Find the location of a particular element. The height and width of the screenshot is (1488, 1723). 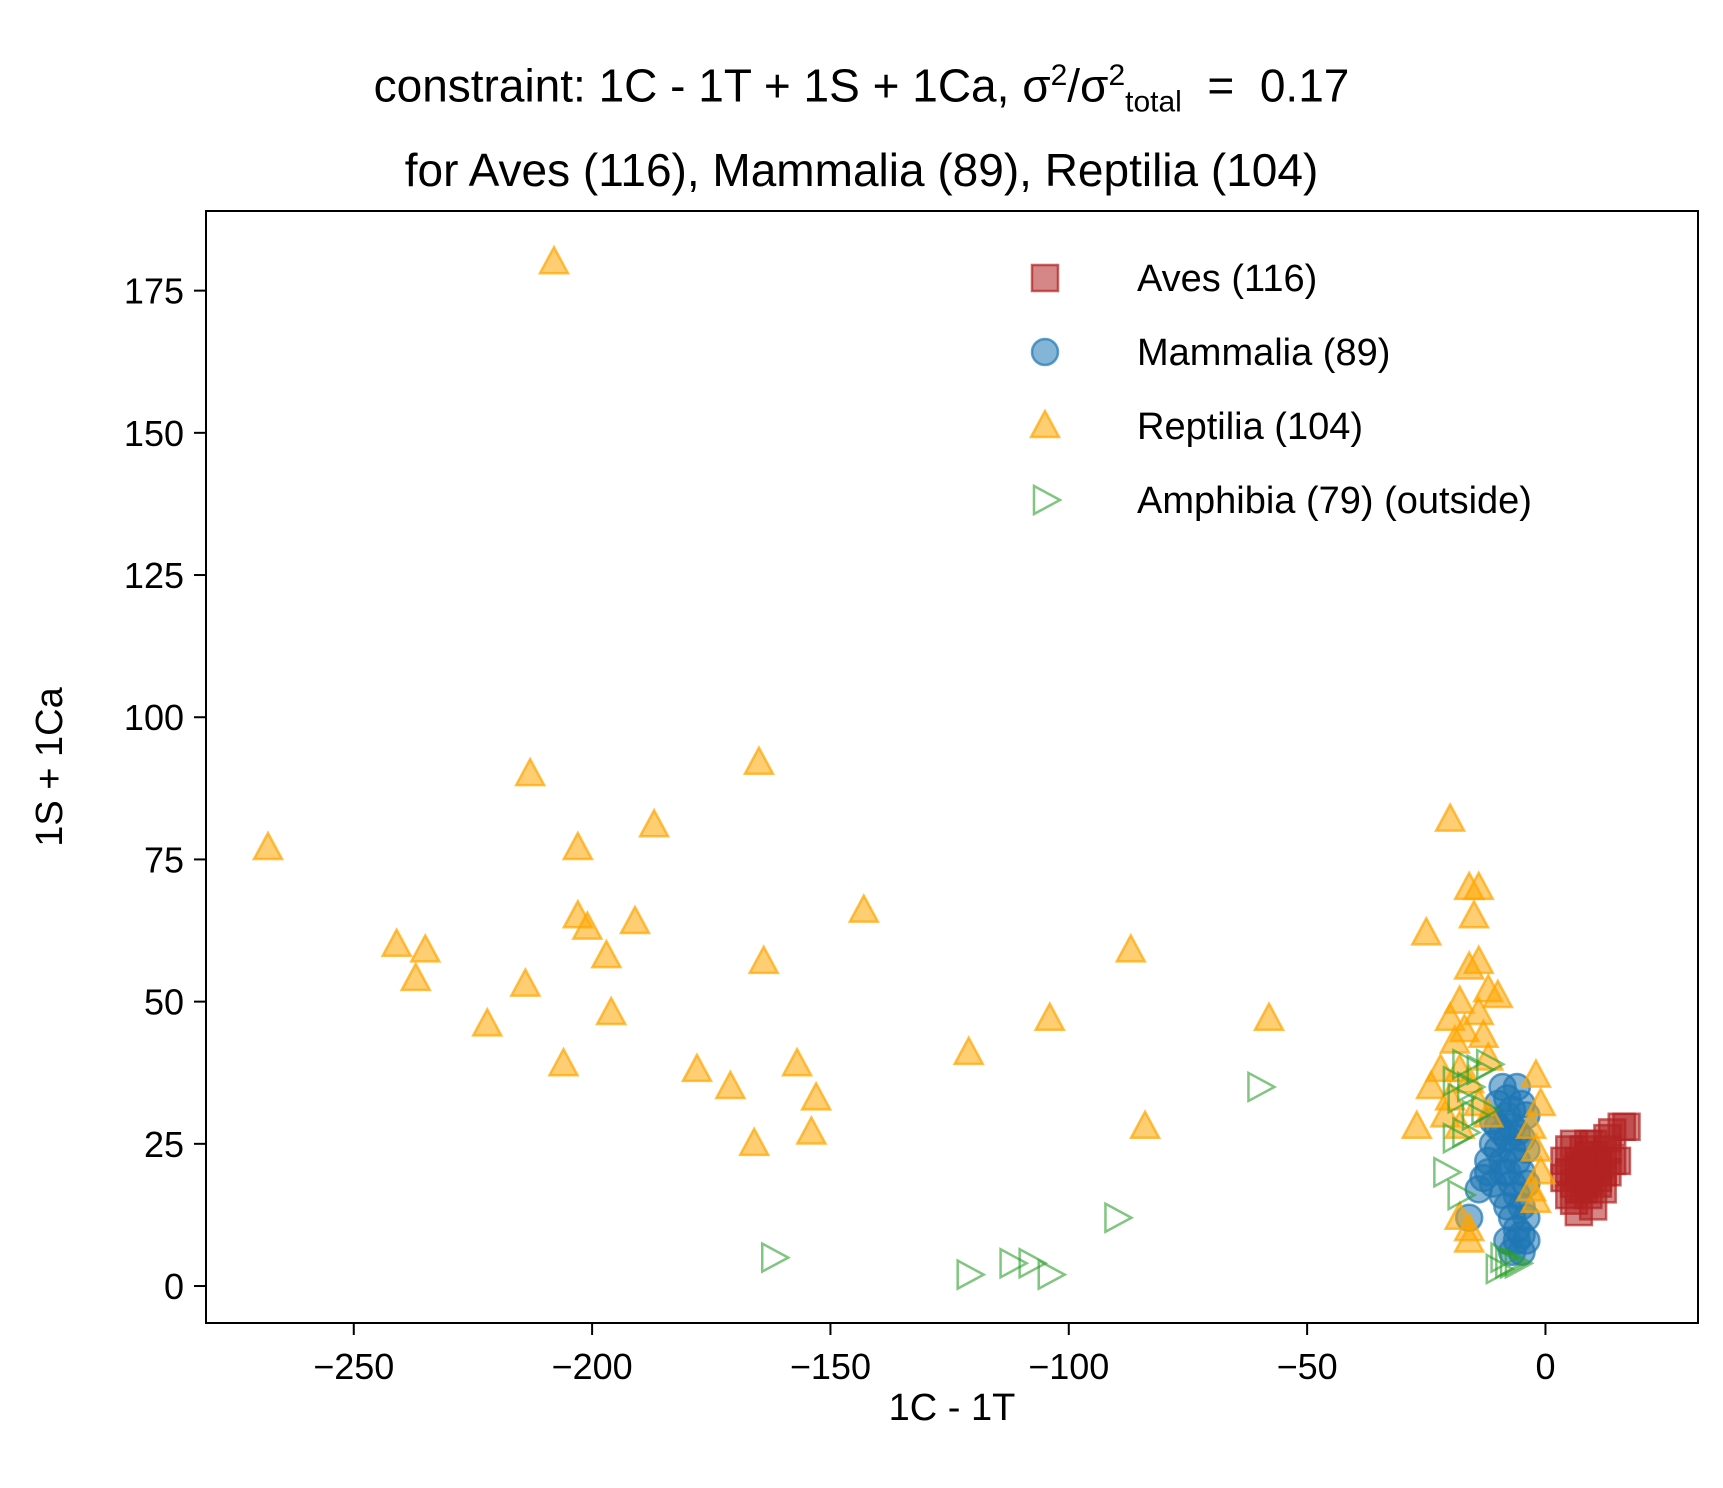

title-suffix: = 0.17 is located at coordinates (1265, 85).